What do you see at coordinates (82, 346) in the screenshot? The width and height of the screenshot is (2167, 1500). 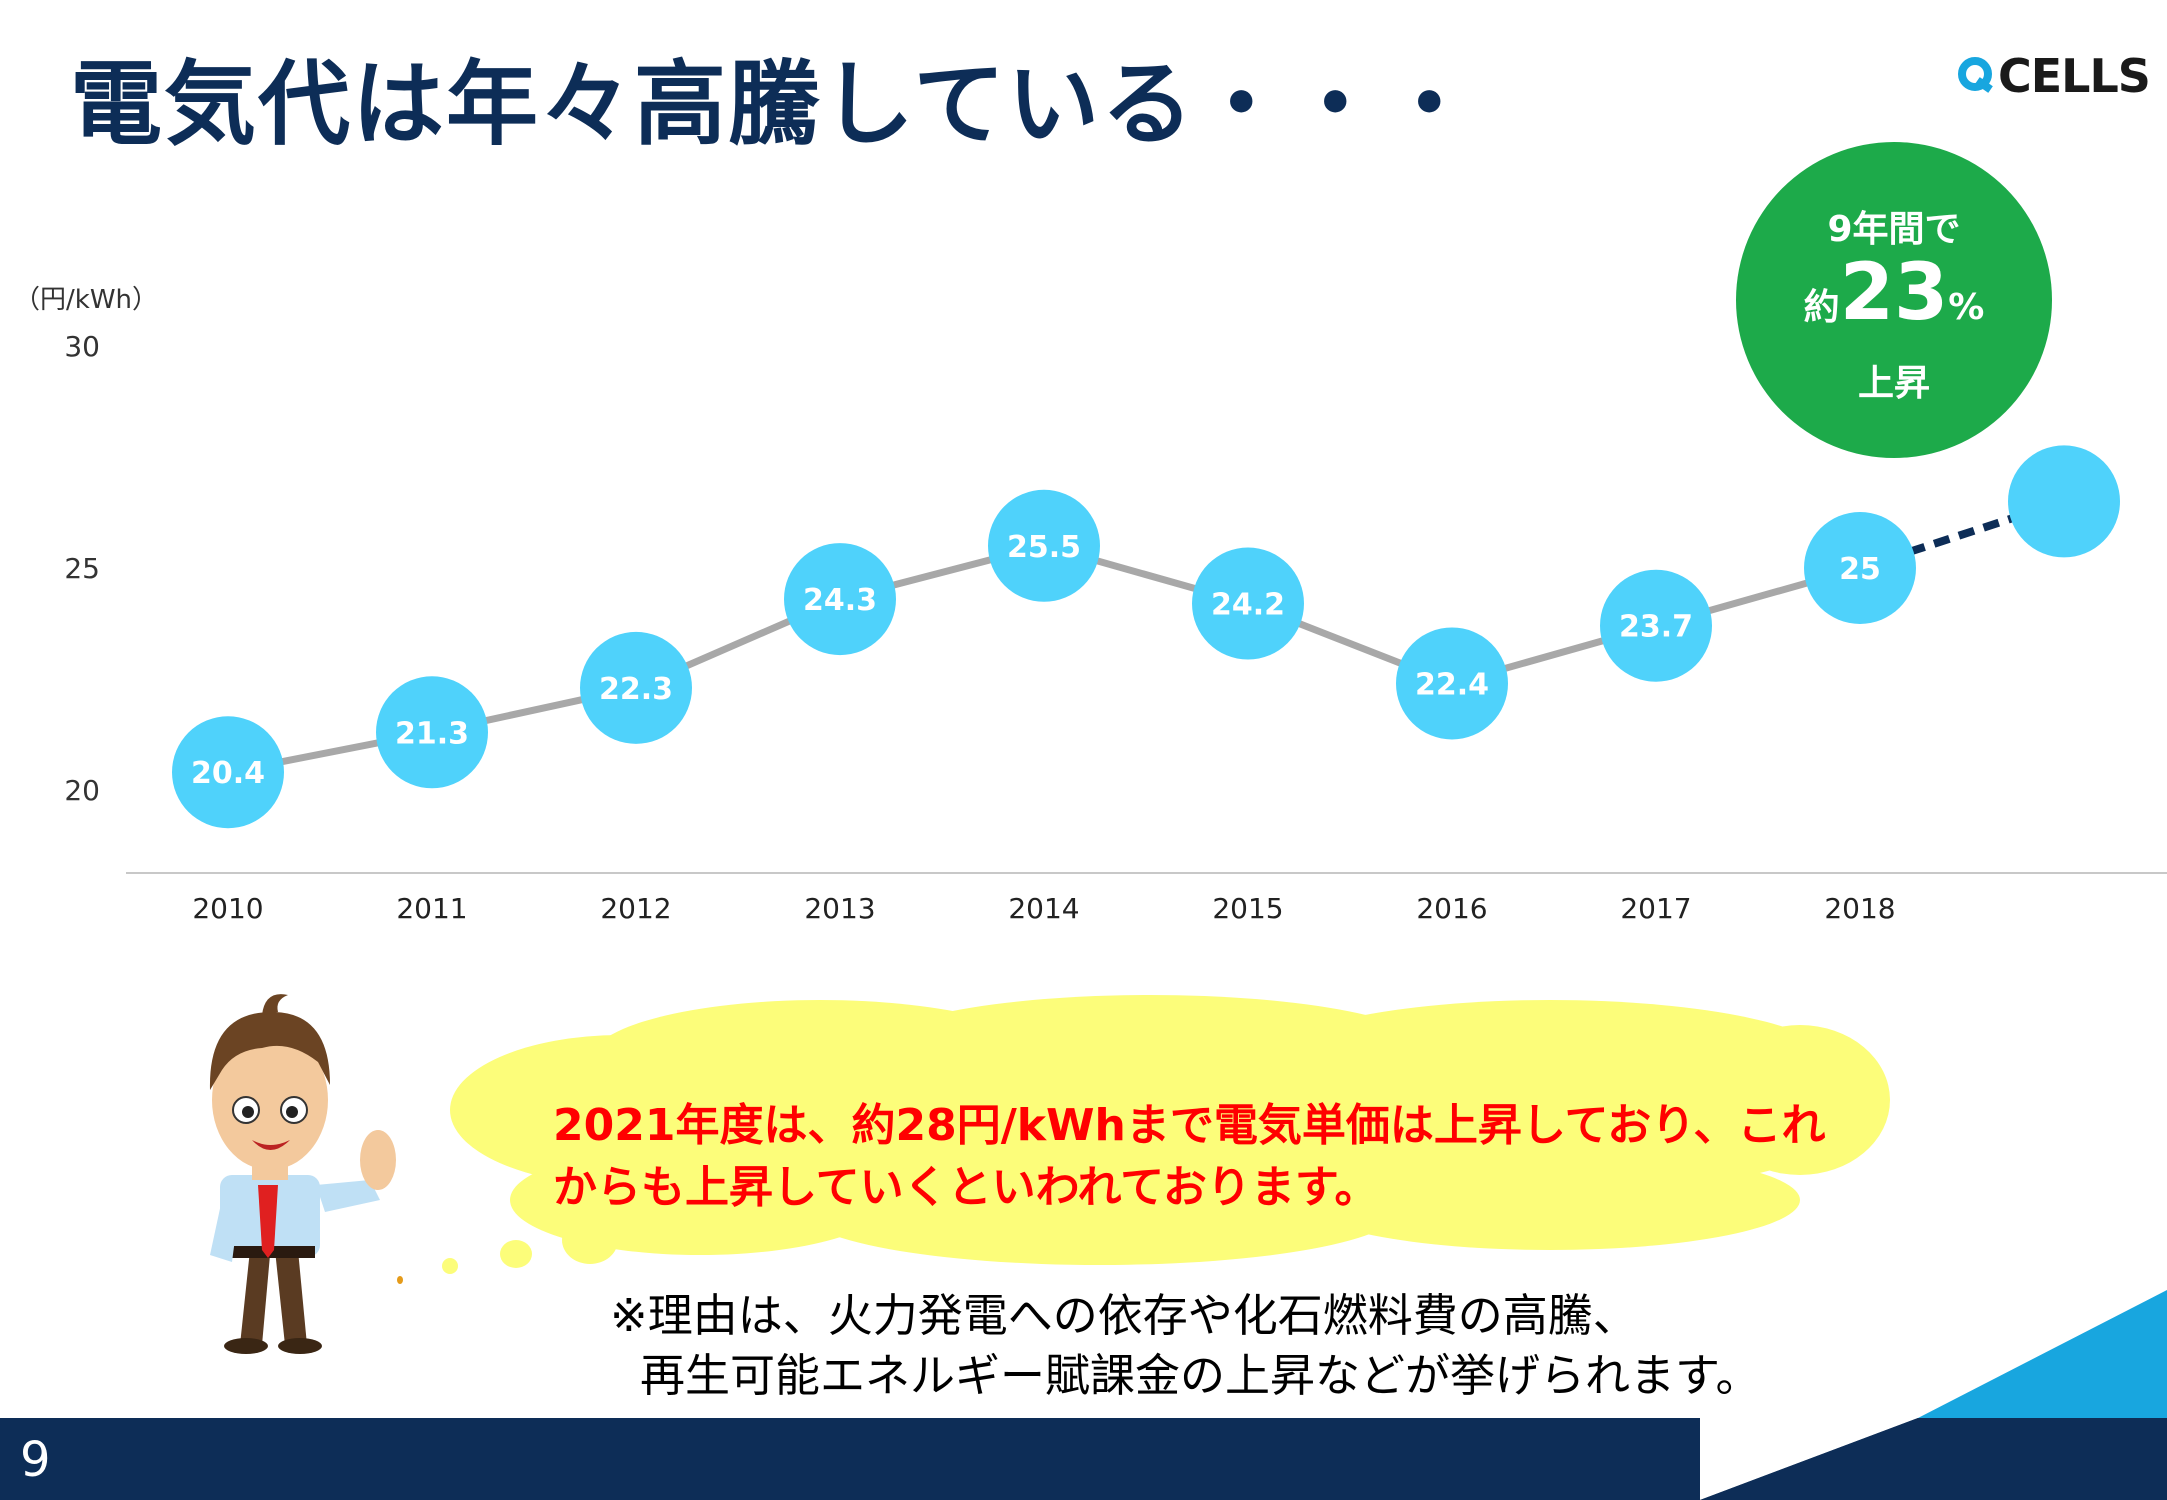 I see `y-tick-label: 30` at bounding box center [82, 346].